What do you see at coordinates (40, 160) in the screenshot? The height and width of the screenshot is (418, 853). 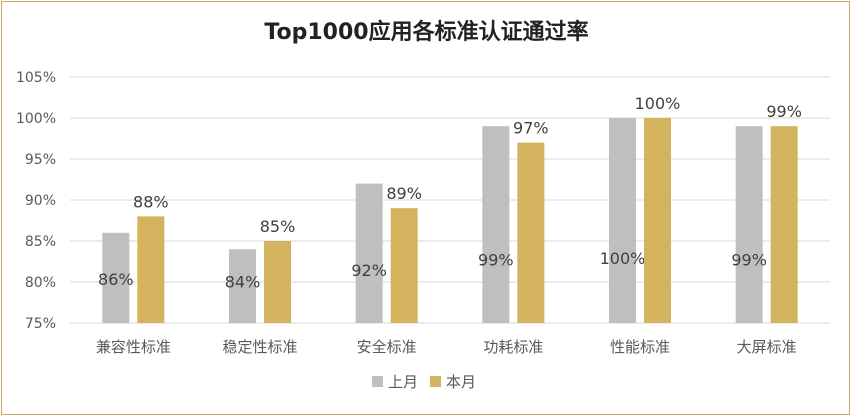 I see `y-tick-label: 95%` at bounding box center [40, 160].